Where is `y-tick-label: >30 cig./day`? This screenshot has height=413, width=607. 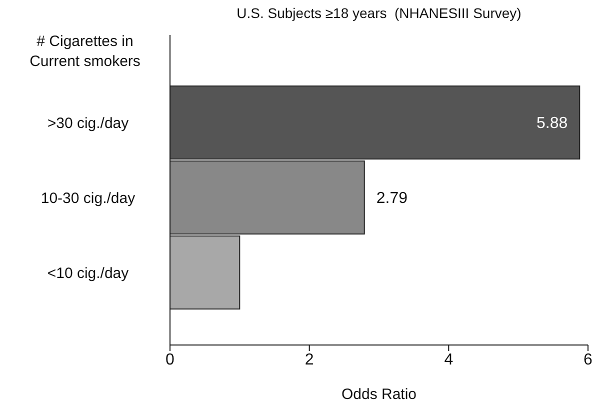 y-tick-label: >30 cig./day is located at coordinates (88, 123).